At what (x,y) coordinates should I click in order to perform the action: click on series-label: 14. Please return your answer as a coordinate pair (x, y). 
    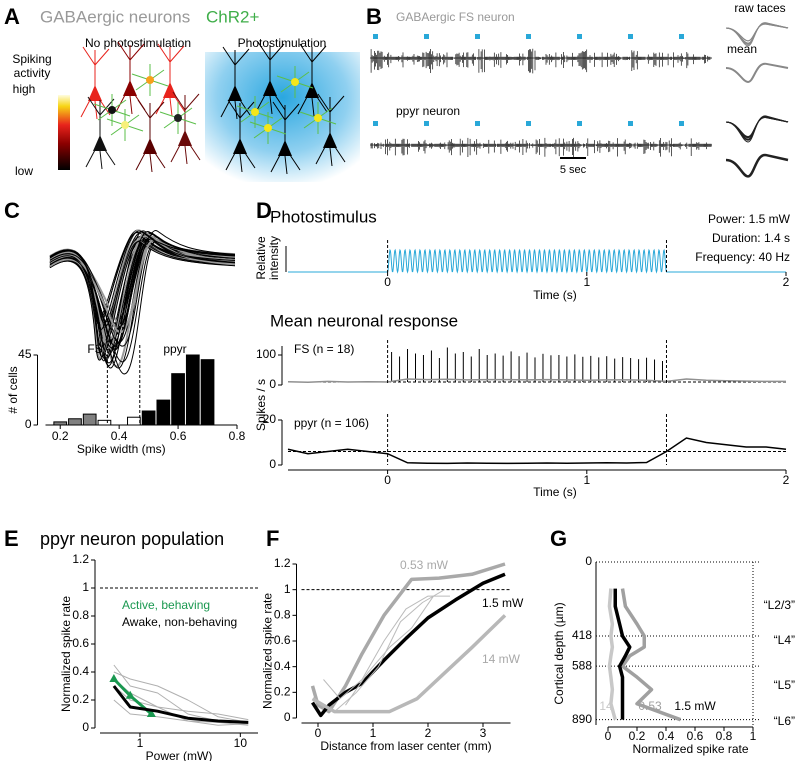
    Looking at the image, I should click on (606, 706).